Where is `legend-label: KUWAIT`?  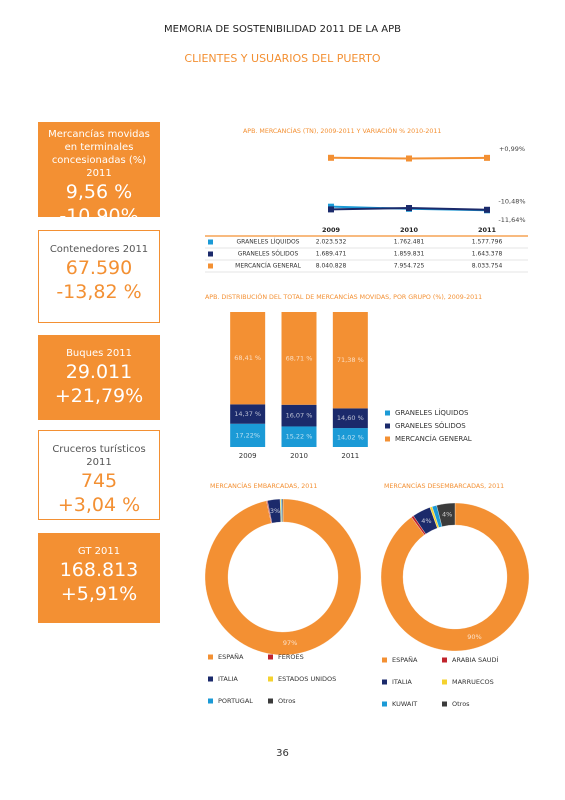
legend-label: KUWAIT is located at coordinates (404, 704).